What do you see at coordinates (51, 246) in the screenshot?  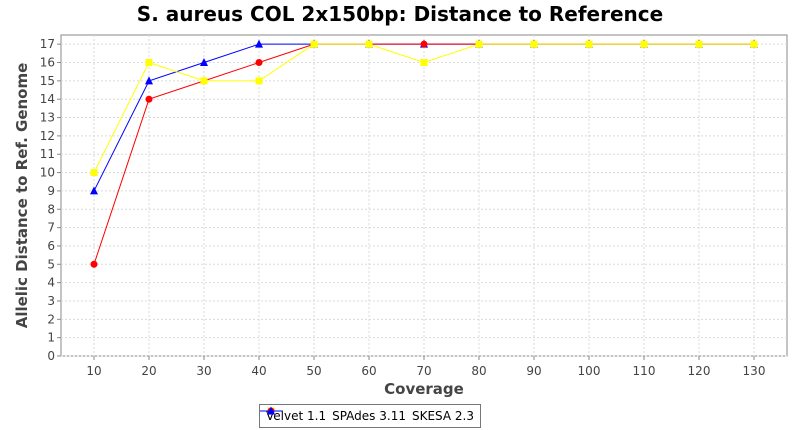 I see `y-tick-label: 6` at bounding box center [51, 246].